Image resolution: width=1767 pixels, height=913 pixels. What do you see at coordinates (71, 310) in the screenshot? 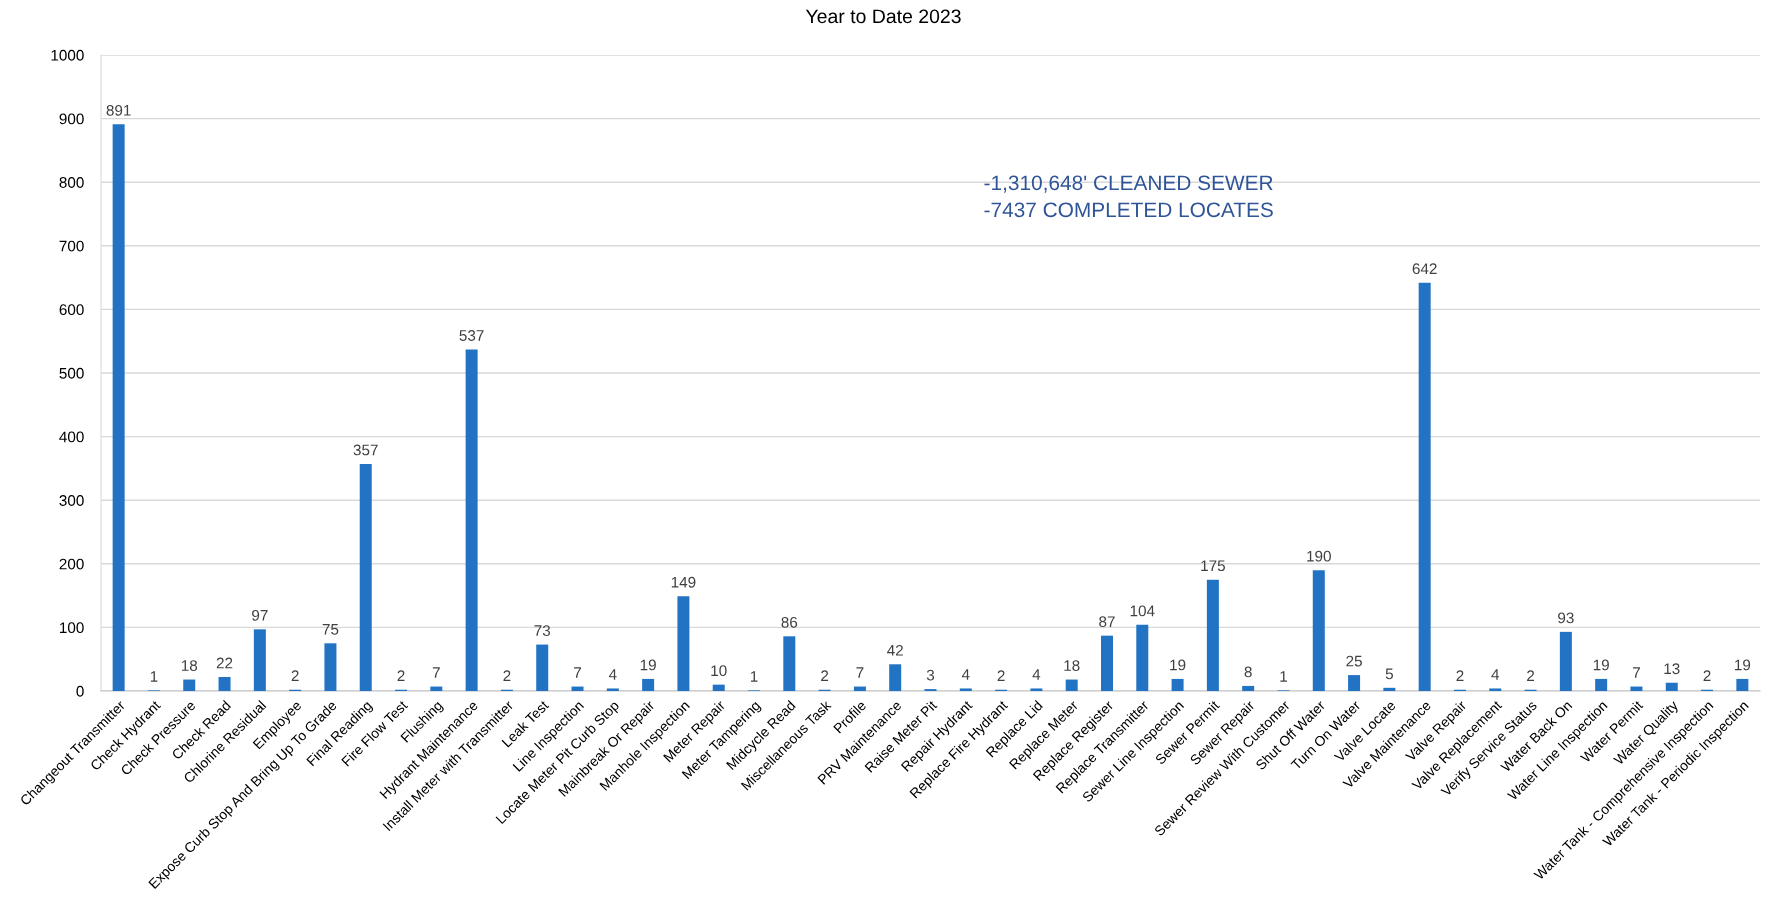
I see `y-tick-label: 600` at bounding box center [71, 310].